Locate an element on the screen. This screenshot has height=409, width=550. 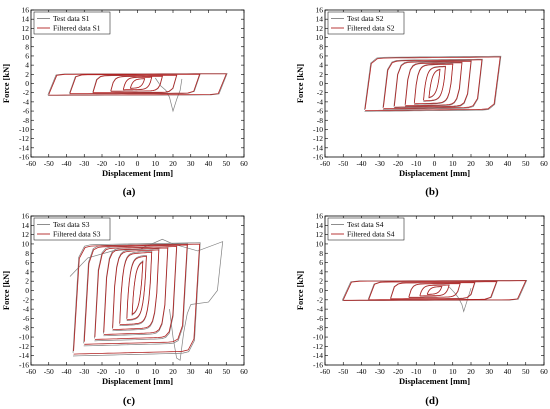
panel-label-d: (d) is located at coordinates (432, 401).